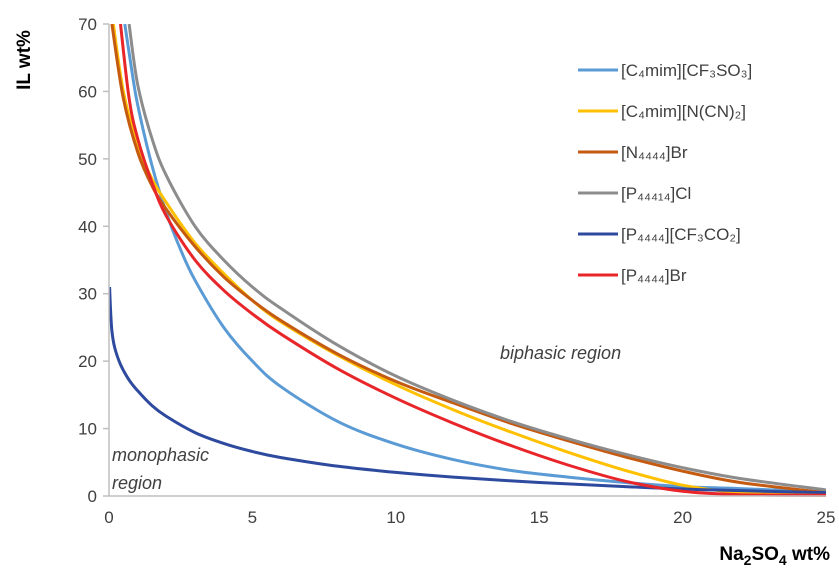 Image resolution: width=839 pixels, height=573 pixels. Describe the element at coordinates (683, 111) in the screenshot. I see `legend-label-c-mim-n-cn: [C₄mim][N(CN)₂]` at that location.